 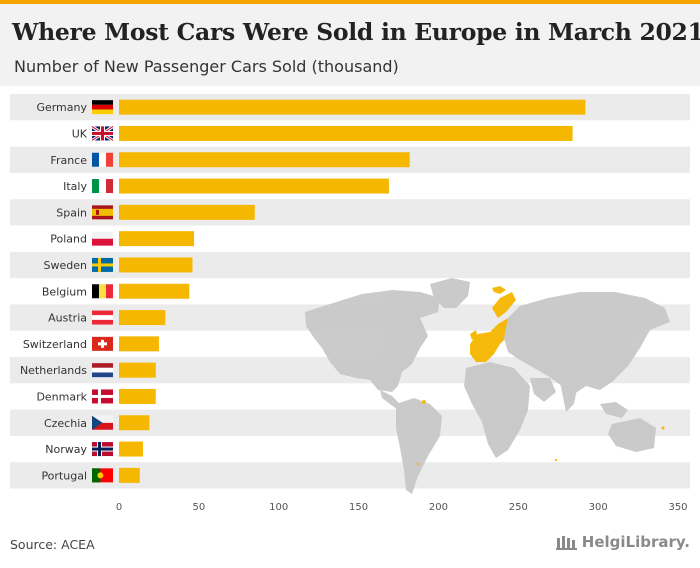 What do you see at coordinates (64, 291) in the screenshot?
I see `category-label: Belgium` at bounding box center [64, 291].